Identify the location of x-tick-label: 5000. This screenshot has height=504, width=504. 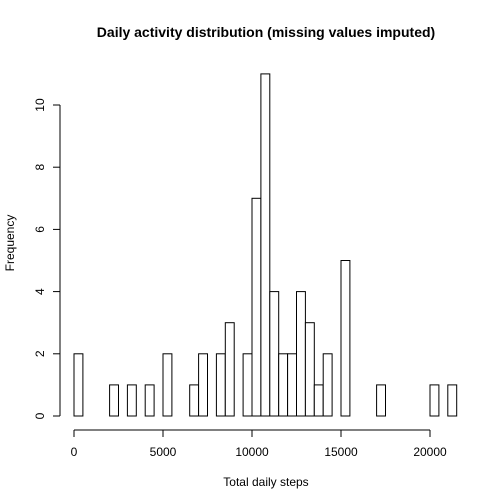
(163, 452).